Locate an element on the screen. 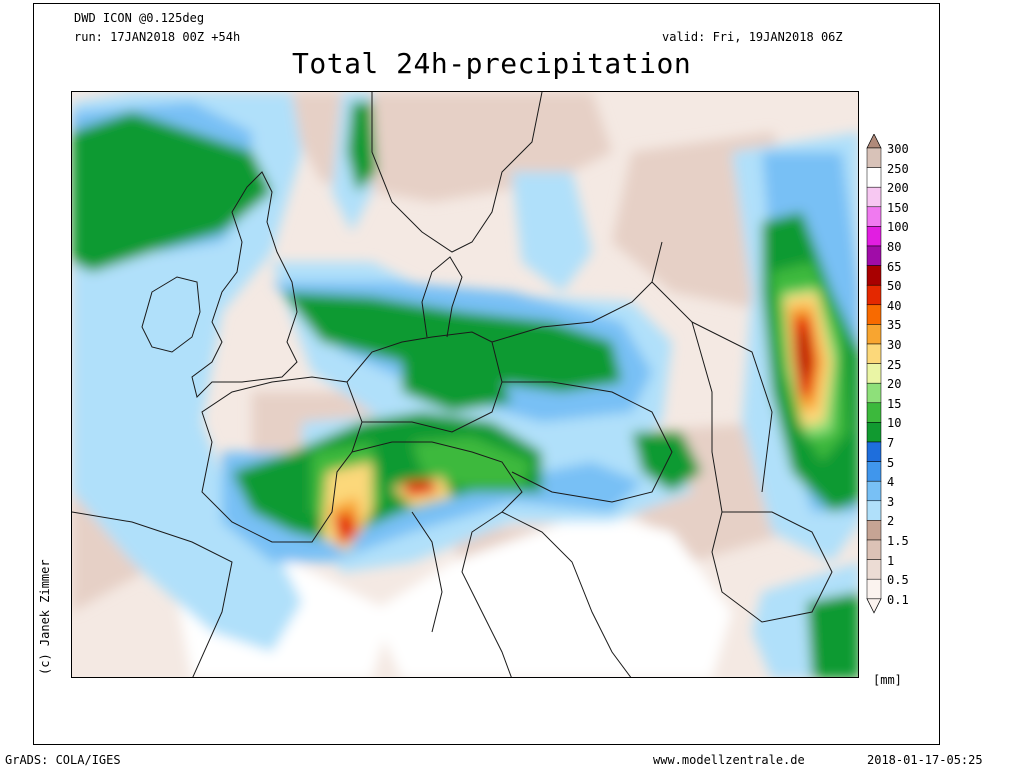 Image resolution: width=1024 pixels, height=768 pixels. legend-label: 5 is located at coordinates (891, 462).